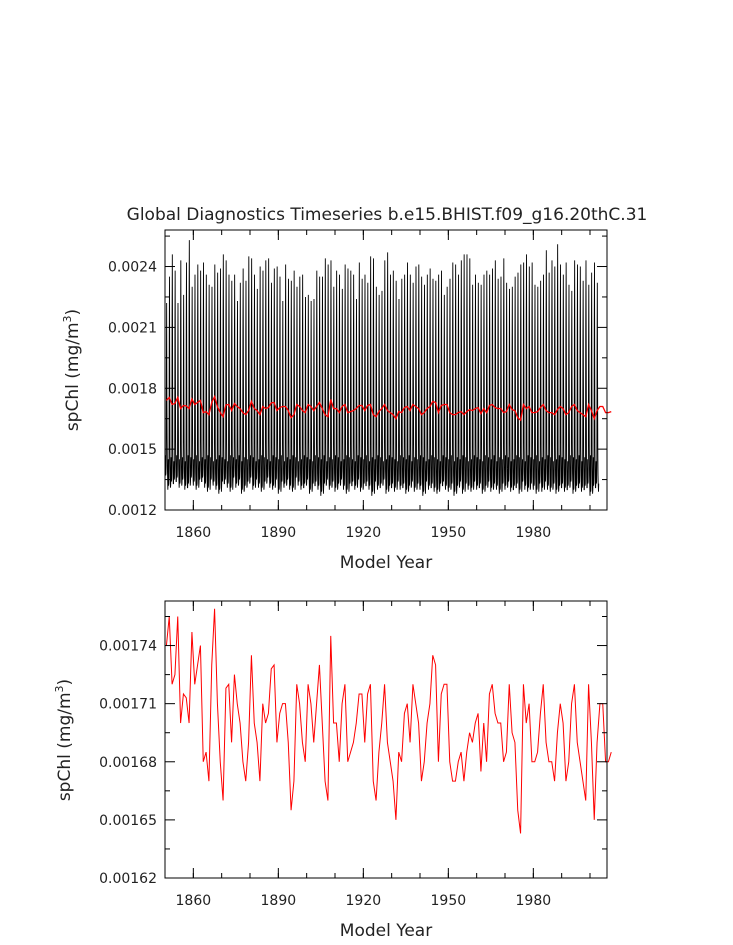 Image resolution: width=733 pixels, height=945 pixels. I want to click on y-tick-label: 0.00168, so click(128, 763).